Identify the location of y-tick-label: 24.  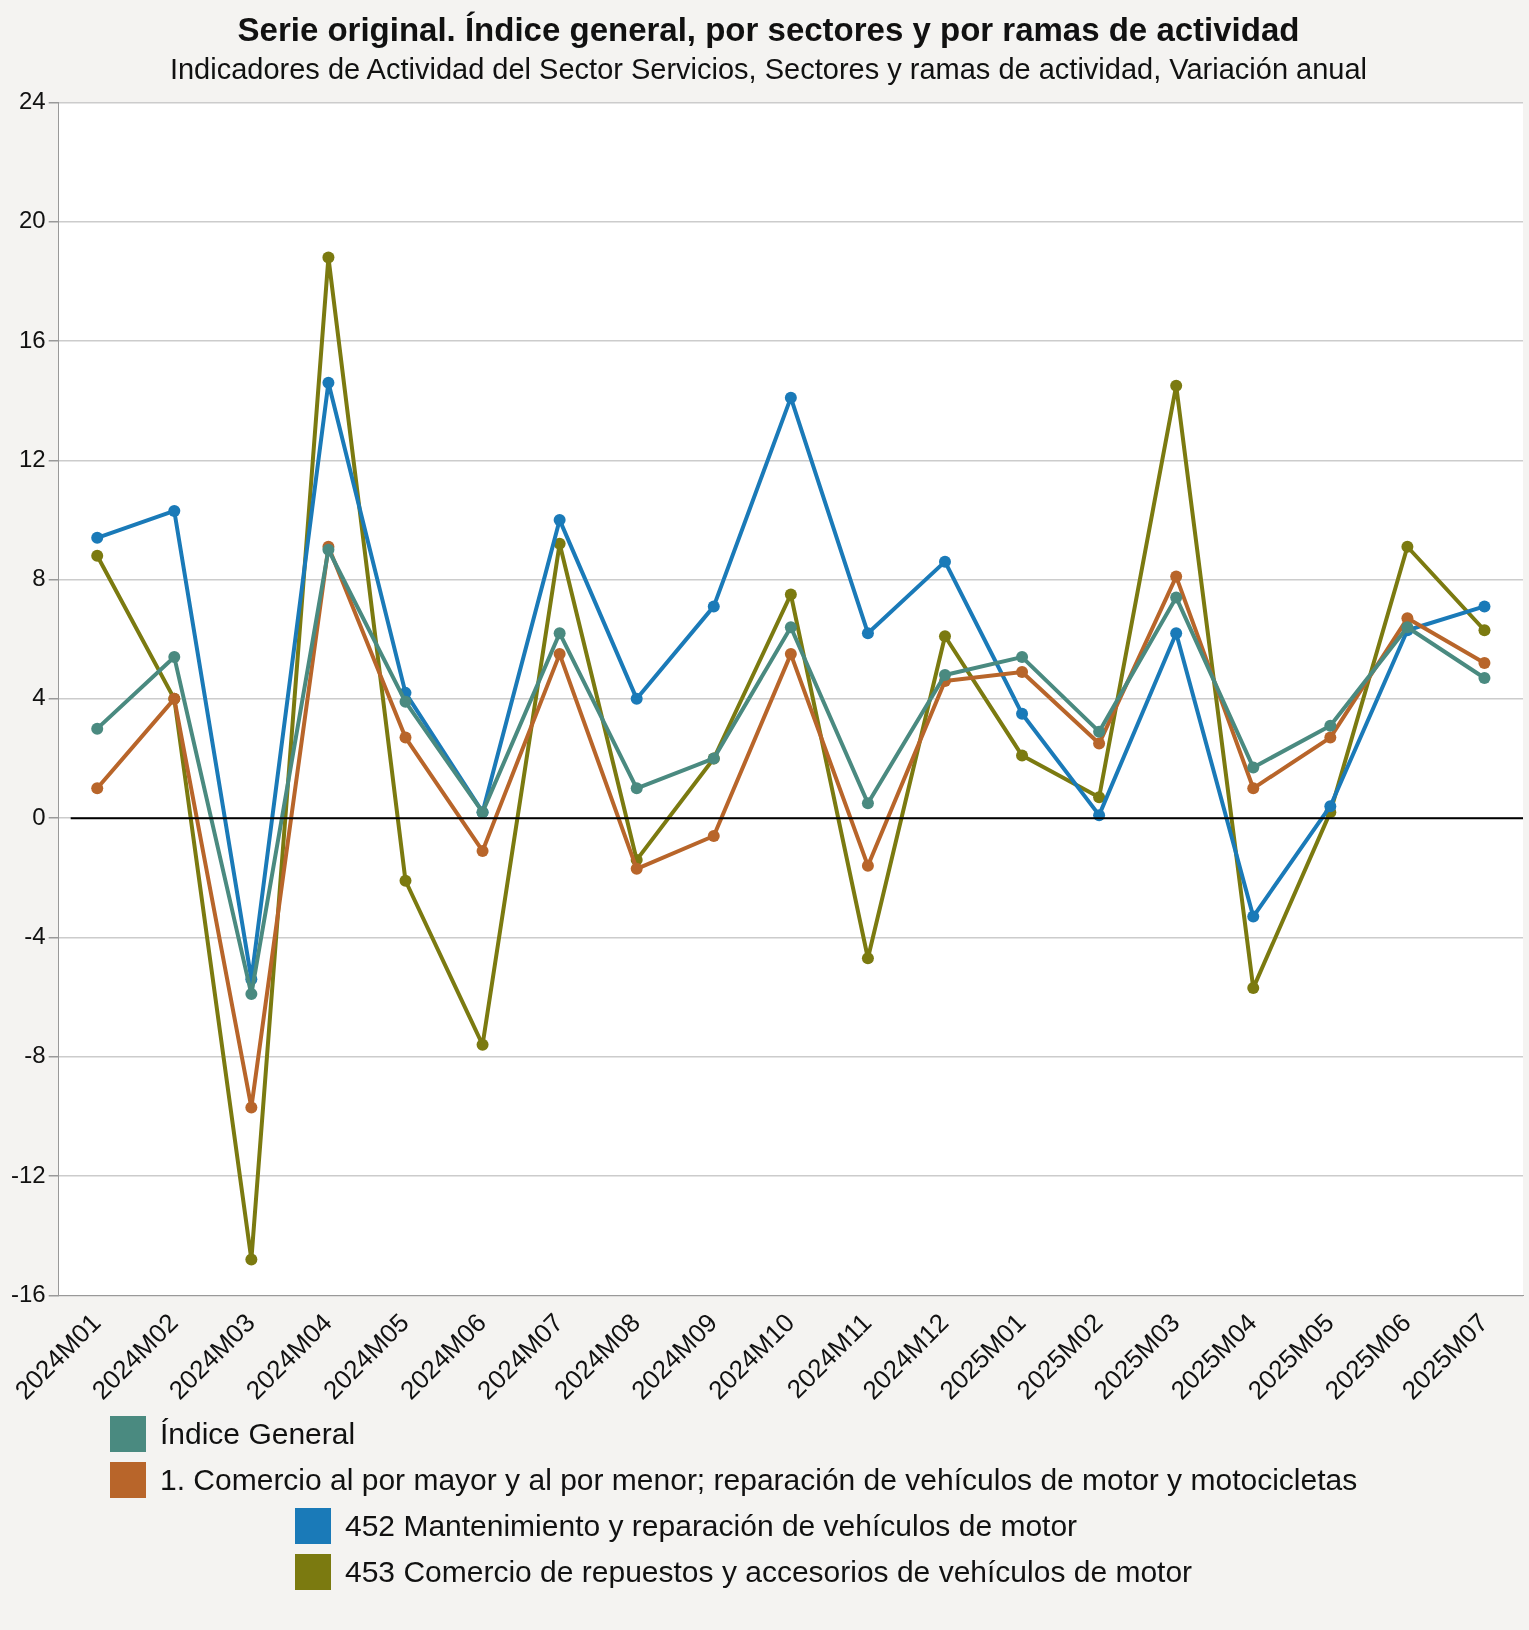
(32, 101).